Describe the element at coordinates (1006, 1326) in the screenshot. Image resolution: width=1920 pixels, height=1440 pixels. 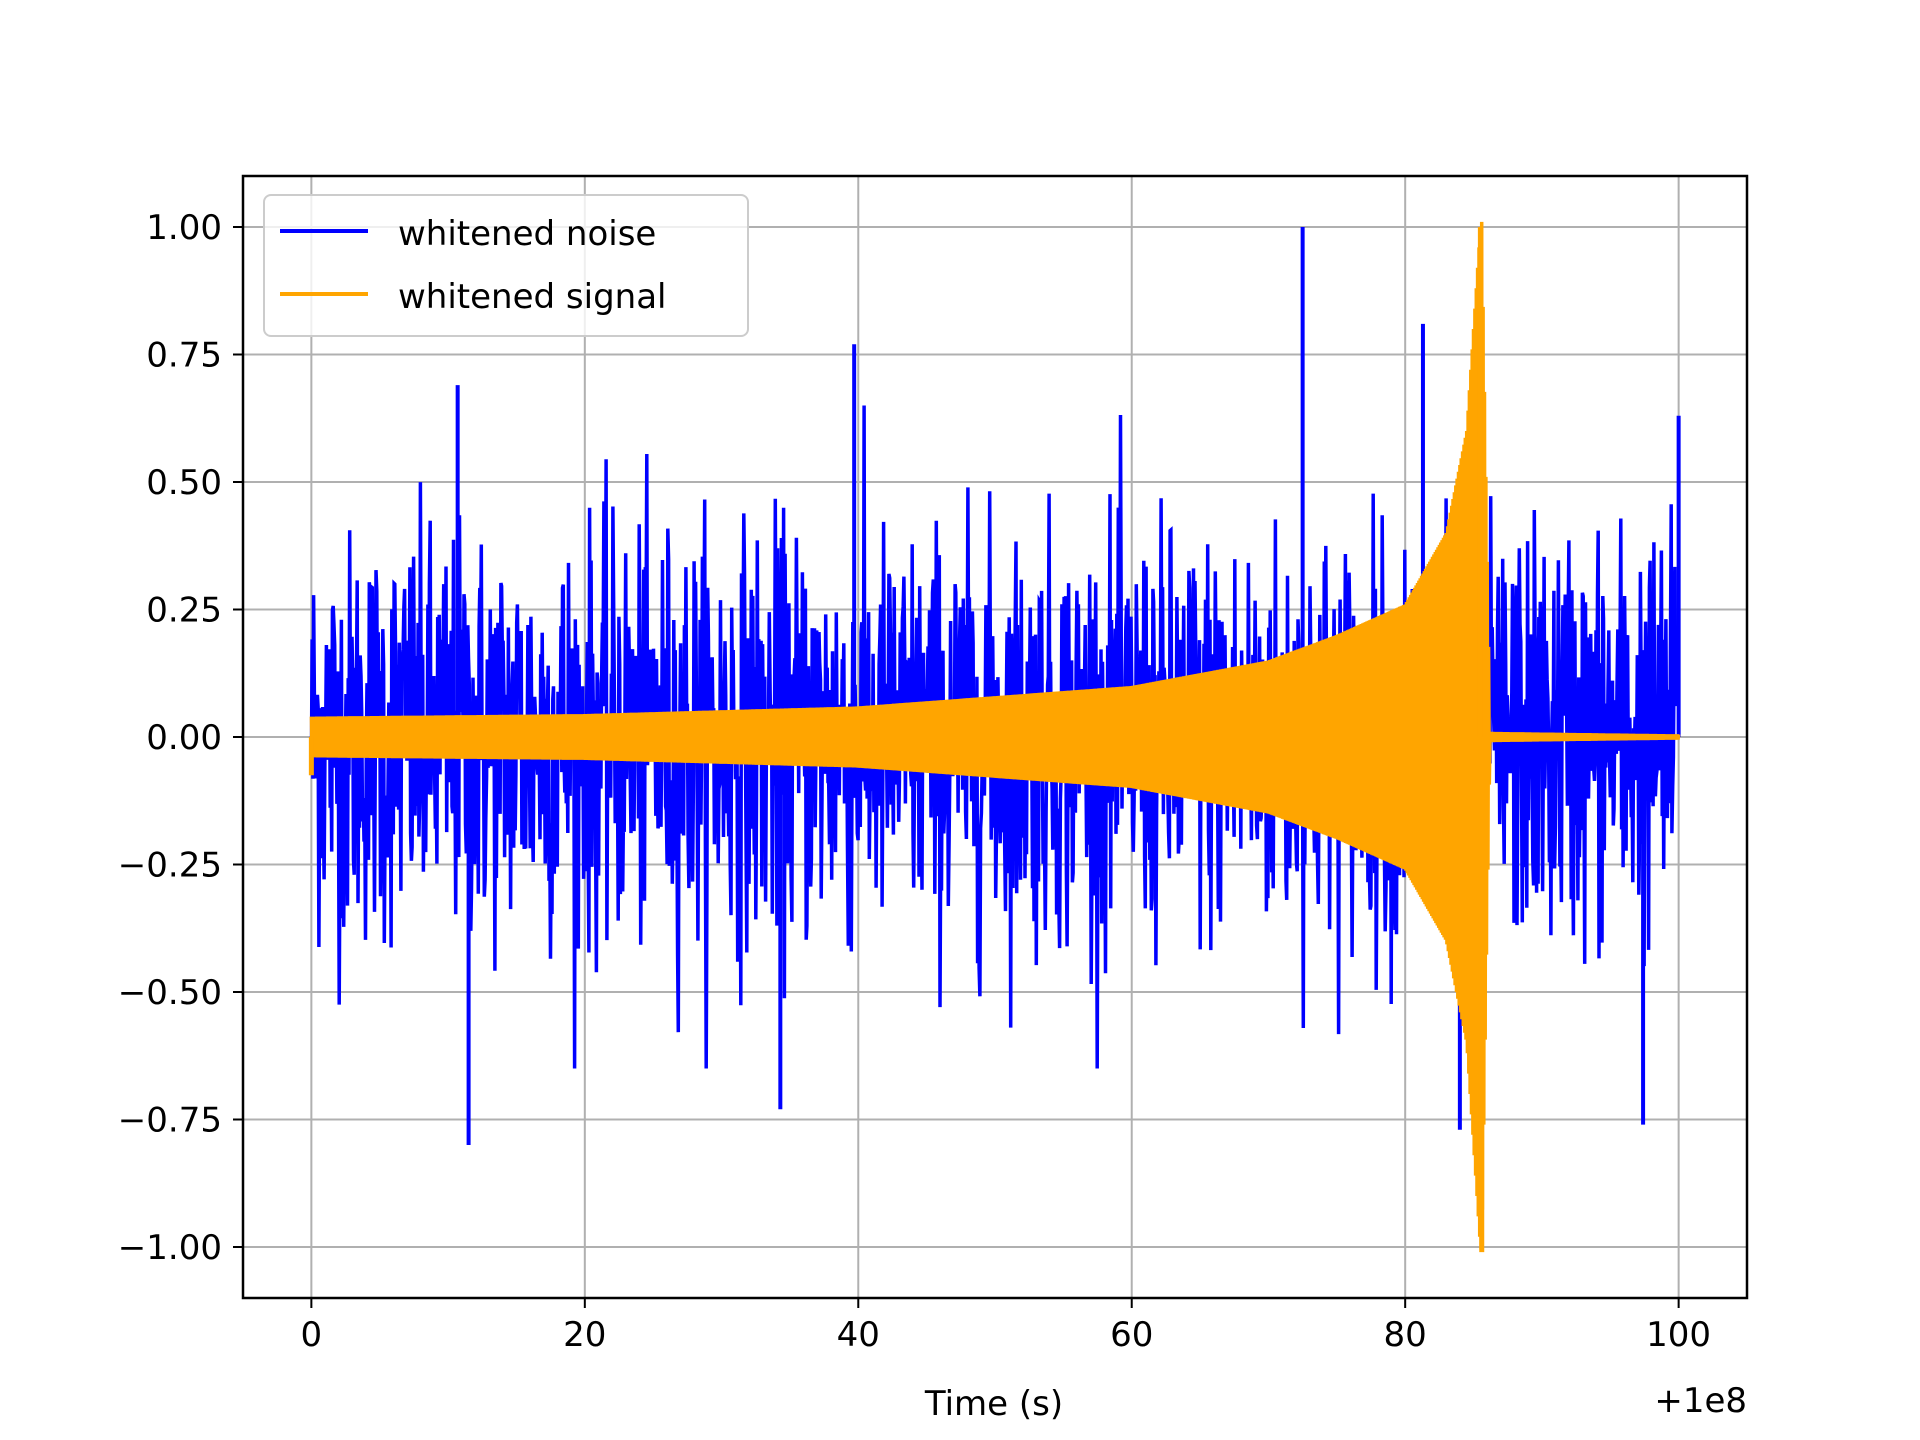
I see `x-axis: 0 20 40 60 80 100` at that location.